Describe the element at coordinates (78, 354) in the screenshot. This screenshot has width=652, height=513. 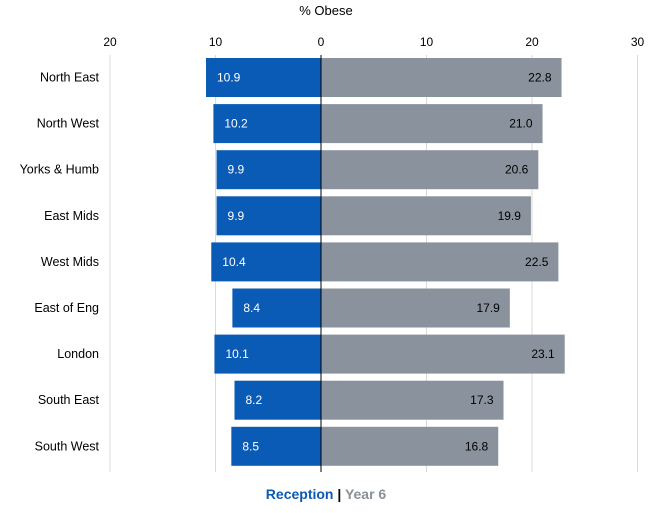
I see `category-label: London` at that location.